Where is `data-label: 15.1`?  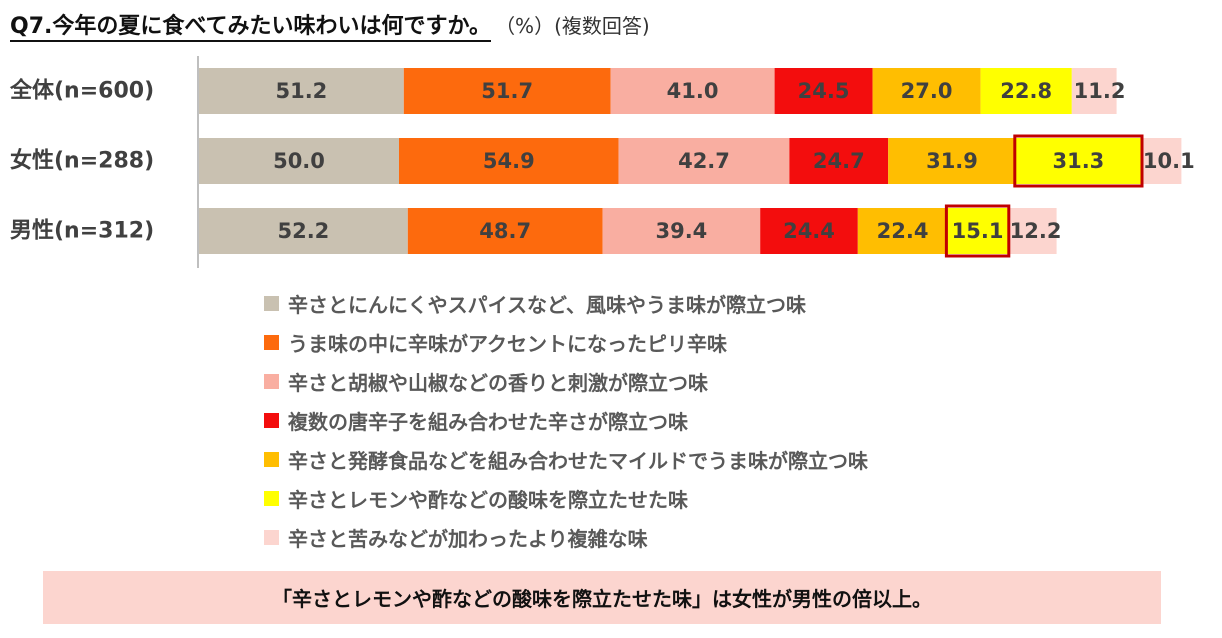 data-label: 15.1 is located at coordinates (978, 231).